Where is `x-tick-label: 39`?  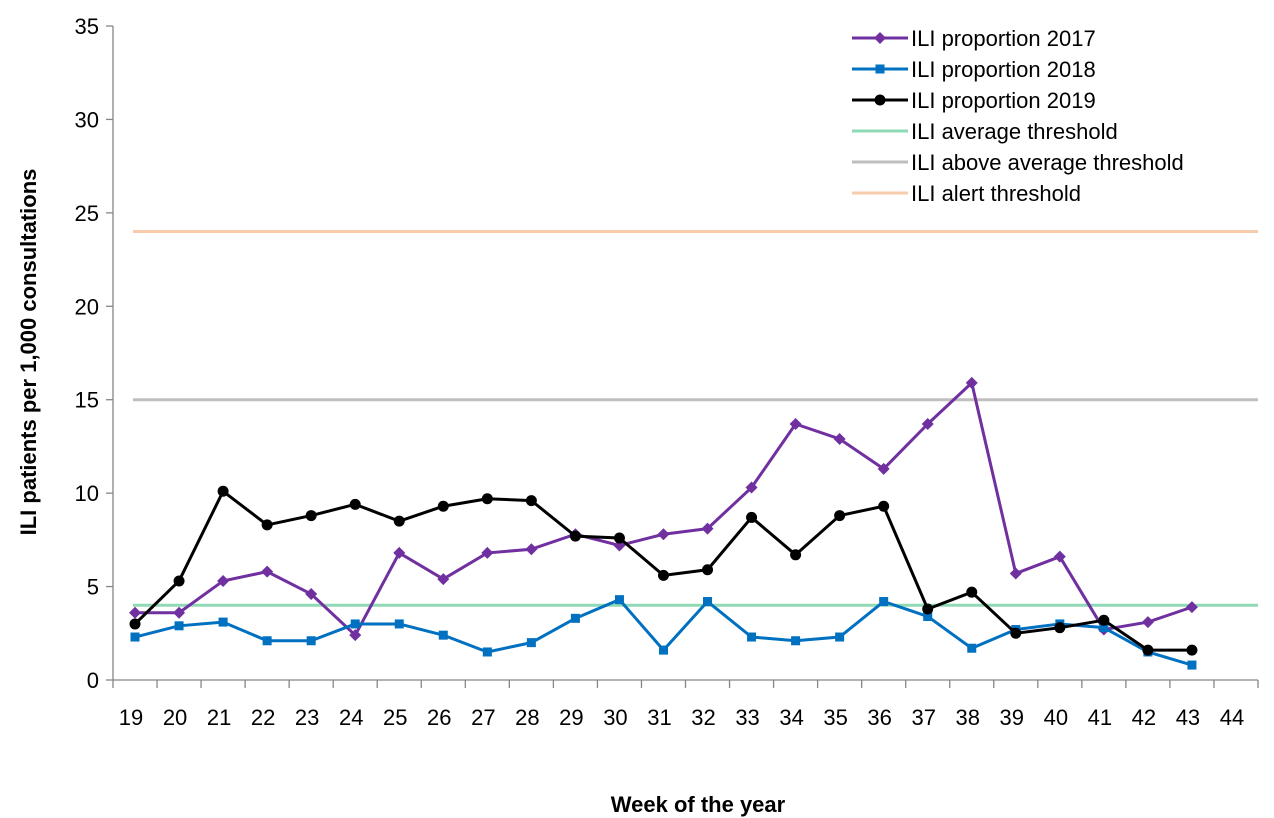 x-tick-label: 39 is located at coordinates (1012, 717).